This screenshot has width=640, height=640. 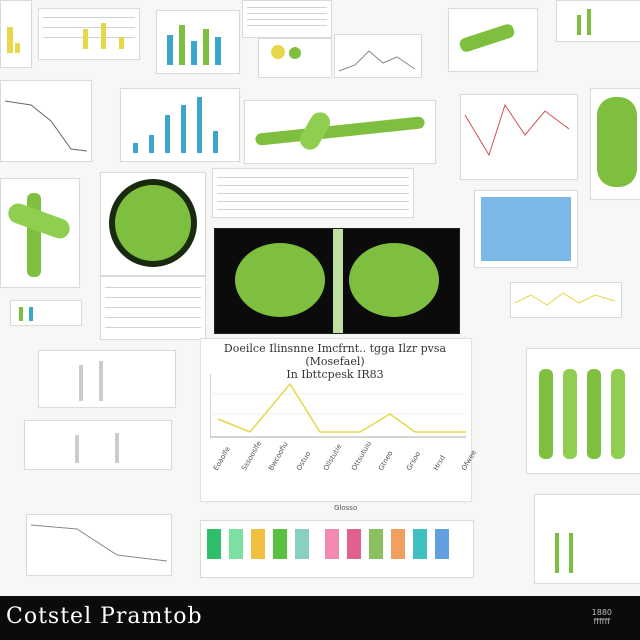 I want to click on thumb-stalks-illustration, so click(x=583, y=411).